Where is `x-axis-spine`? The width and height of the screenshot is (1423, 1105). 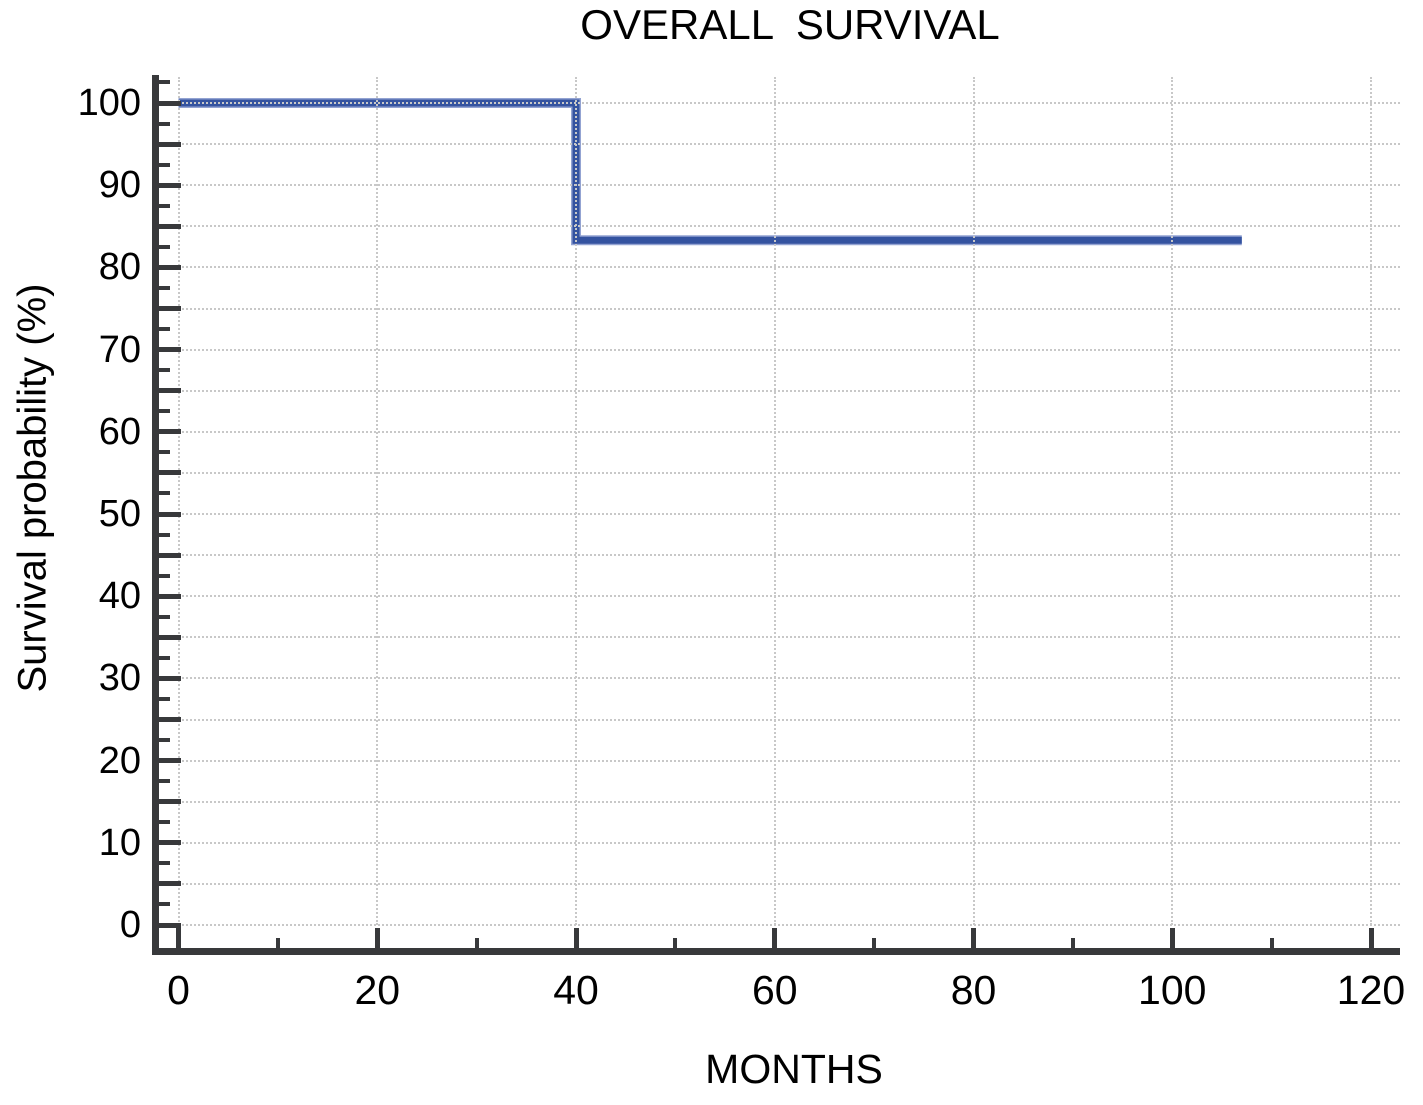
x-axis-spine is located at coordinates (776, 951).